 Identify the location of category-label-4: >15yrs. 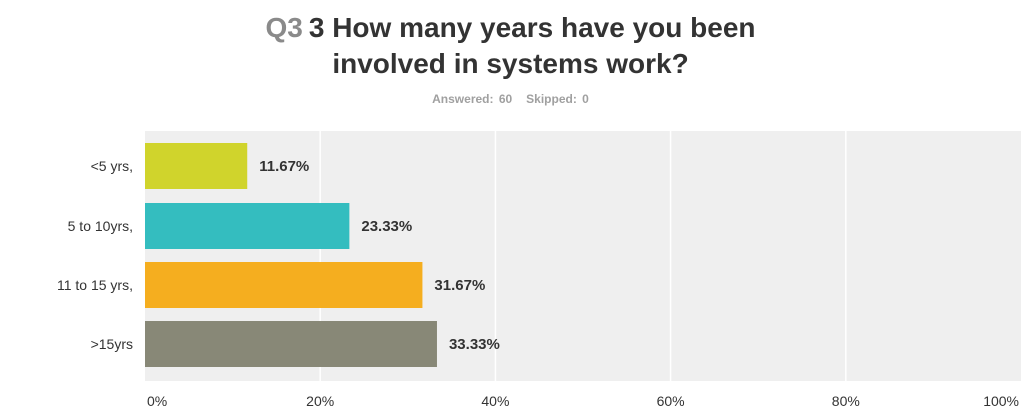
(112, 344).